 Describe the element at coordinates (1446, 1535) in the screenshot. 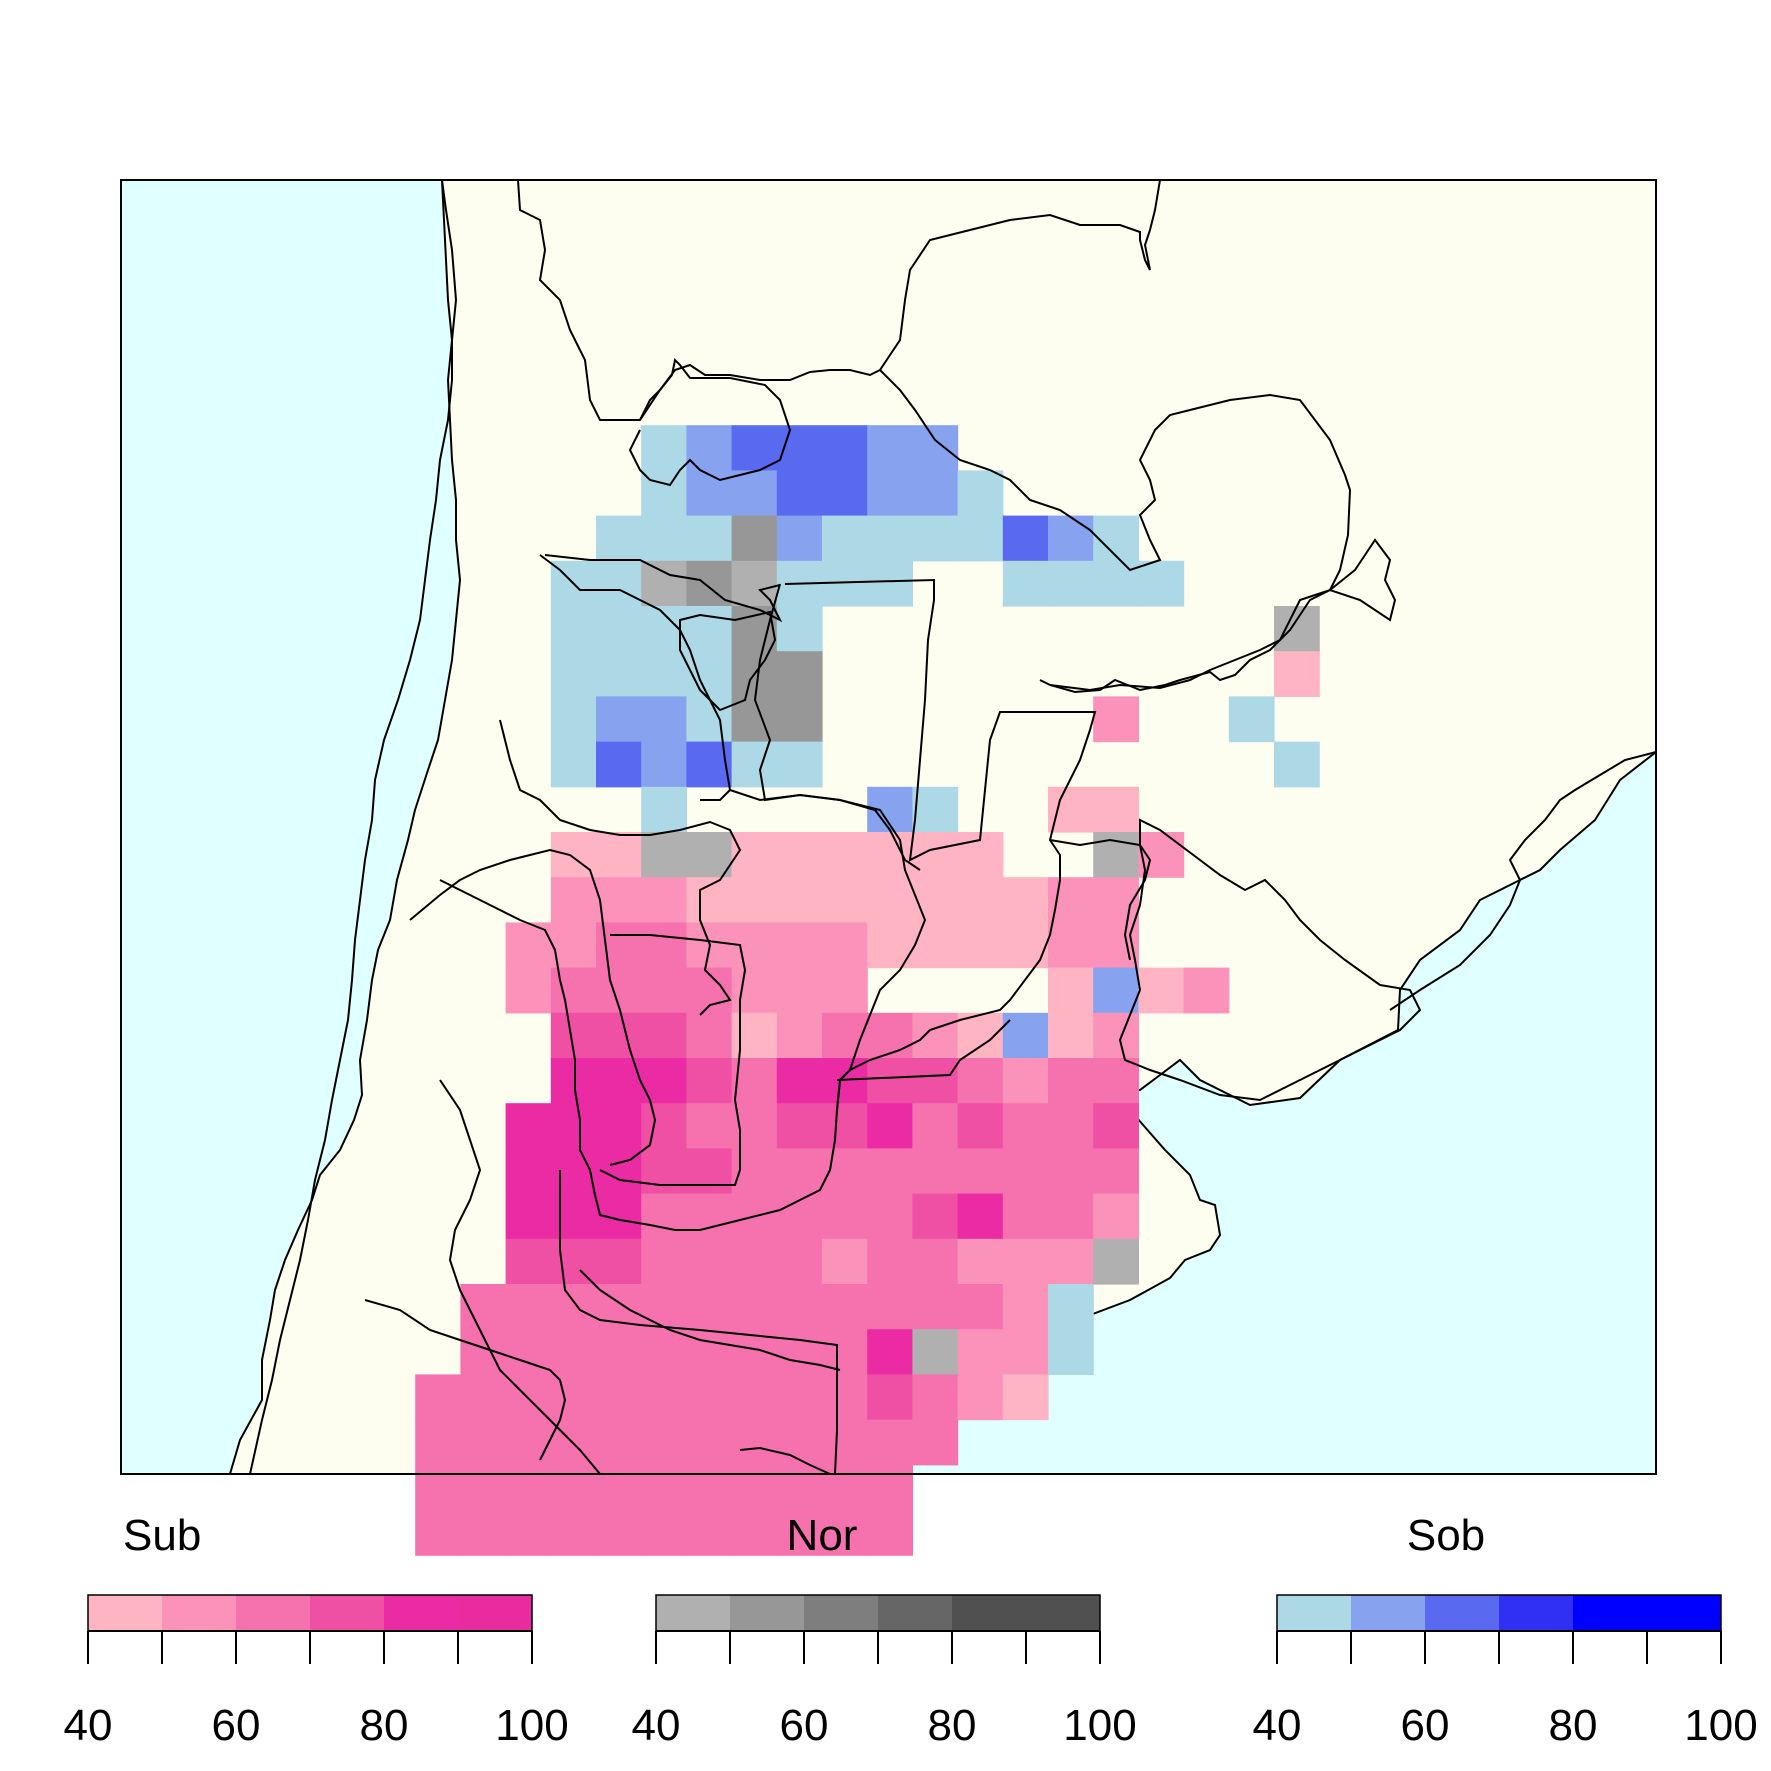

I see `legend-sob-title: Sob` at that location.